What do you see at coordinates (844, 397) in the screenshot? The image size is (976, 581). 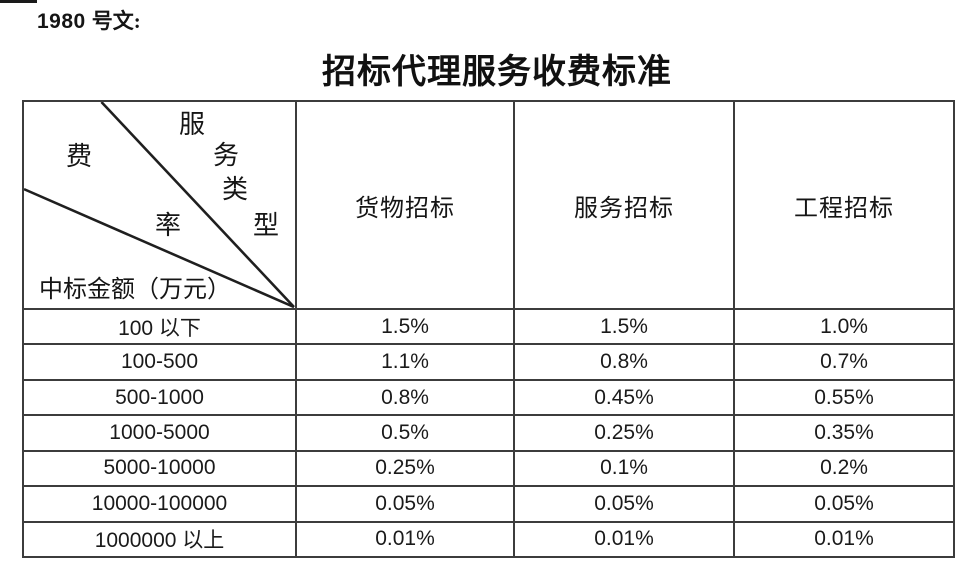 I see `works-rate-cell: 0.55%` at bounding box center [844, 397].